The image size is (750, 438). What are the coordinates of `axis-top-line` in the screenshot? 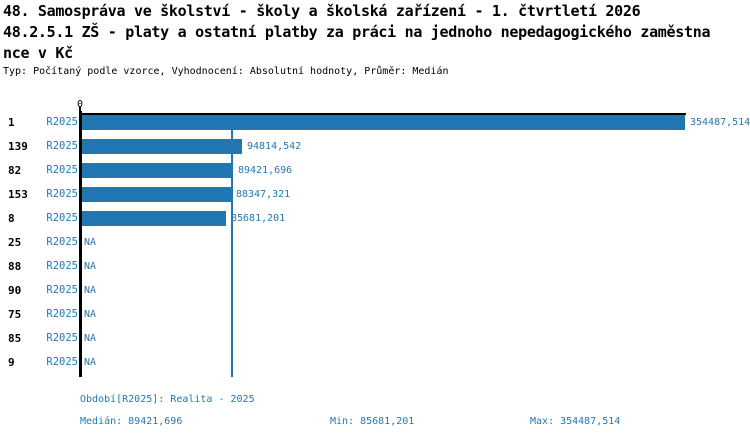 It's located at (382, 114).